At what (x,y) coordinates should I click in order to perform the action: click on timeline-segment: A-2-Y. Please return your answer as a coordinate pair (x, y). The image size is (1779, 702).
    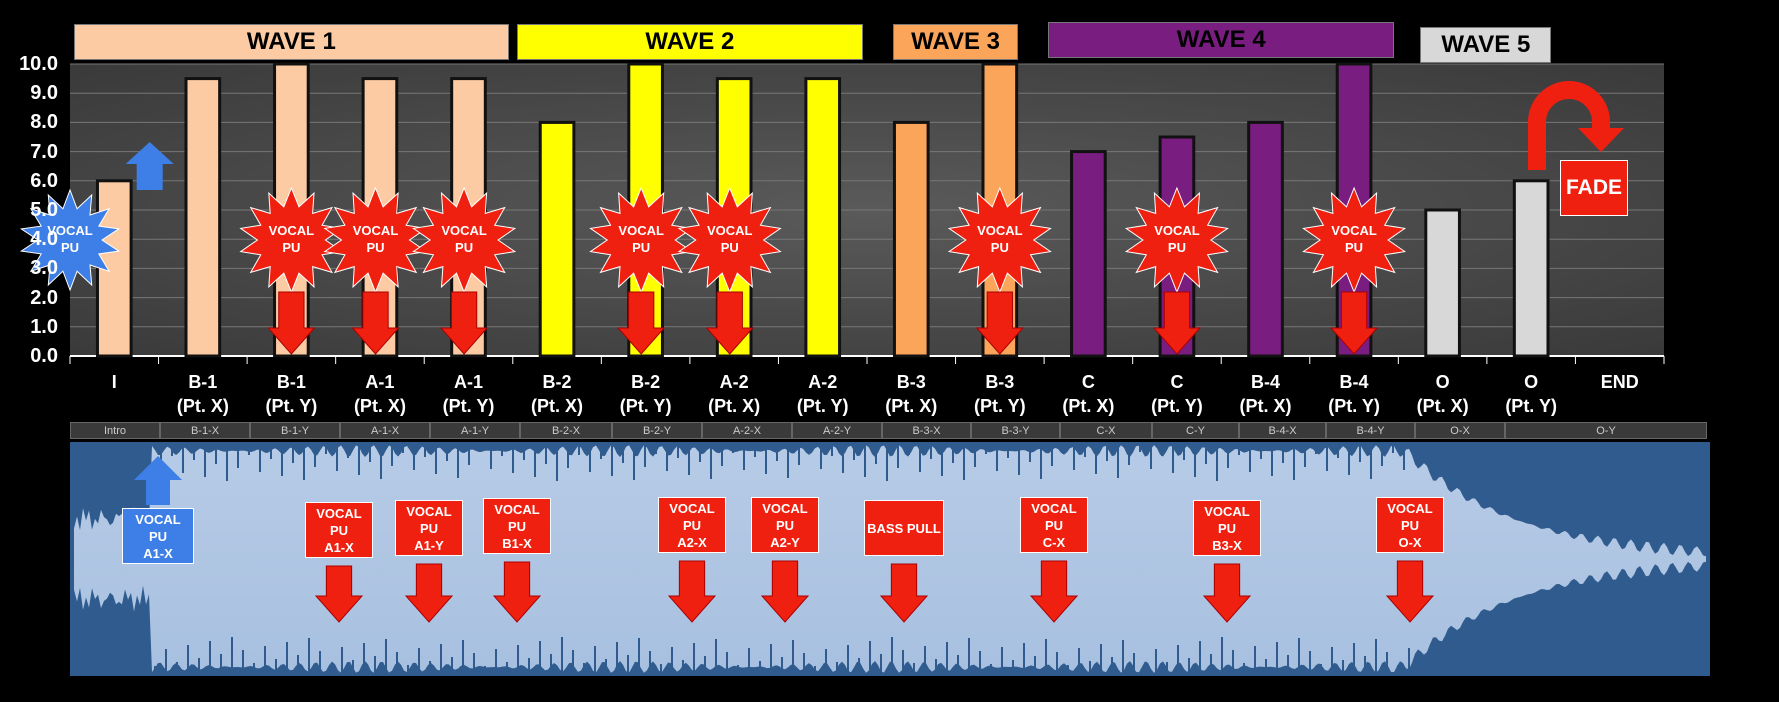
    Looking at the image, I should click on (837, 430).